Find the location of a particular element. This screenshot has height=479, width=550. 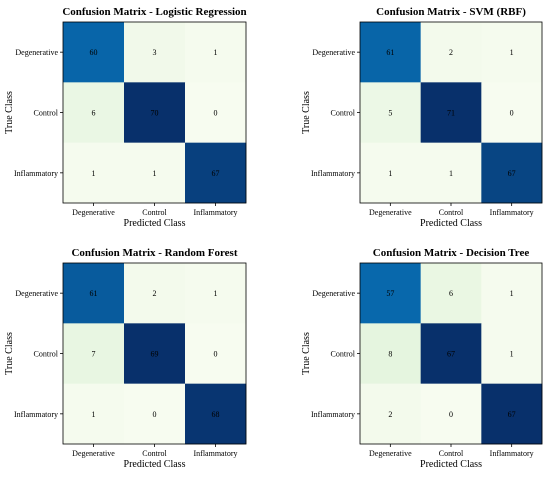

cell-value-label: 70 is located at coordinates (155, 113).